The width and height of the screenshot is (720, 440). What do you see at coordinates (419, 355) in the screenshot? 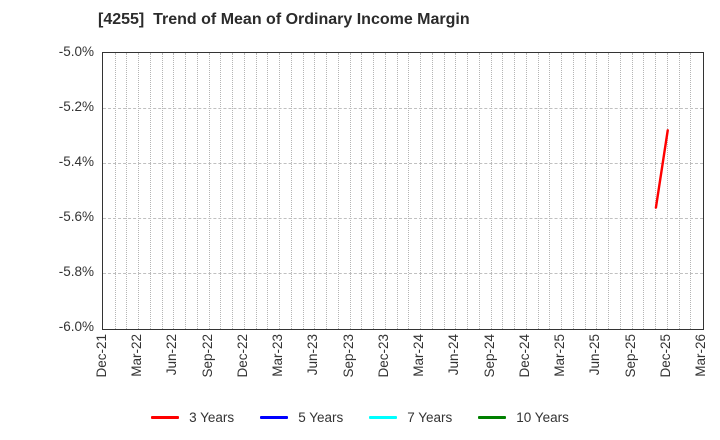
I see `x-tick-label: Mar-24` at bounding box center [419, 355].